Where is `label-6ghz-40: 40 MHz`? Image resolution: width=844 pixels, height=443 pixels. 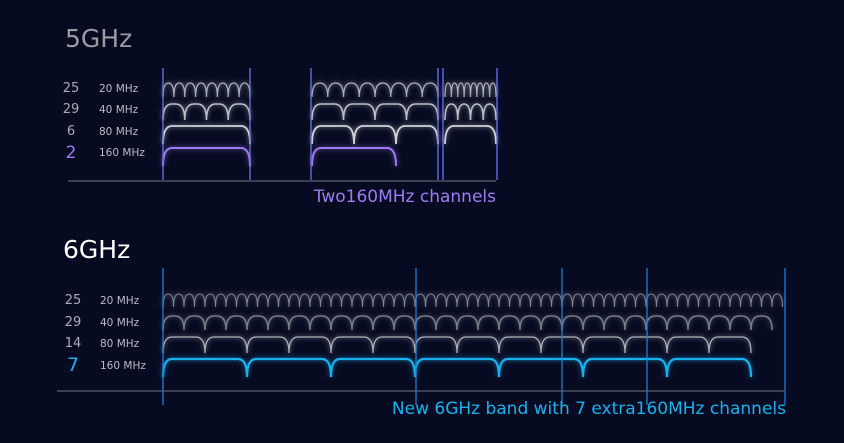 label-6ghz-40: 40 MHz is located at coordinates (120, 323).